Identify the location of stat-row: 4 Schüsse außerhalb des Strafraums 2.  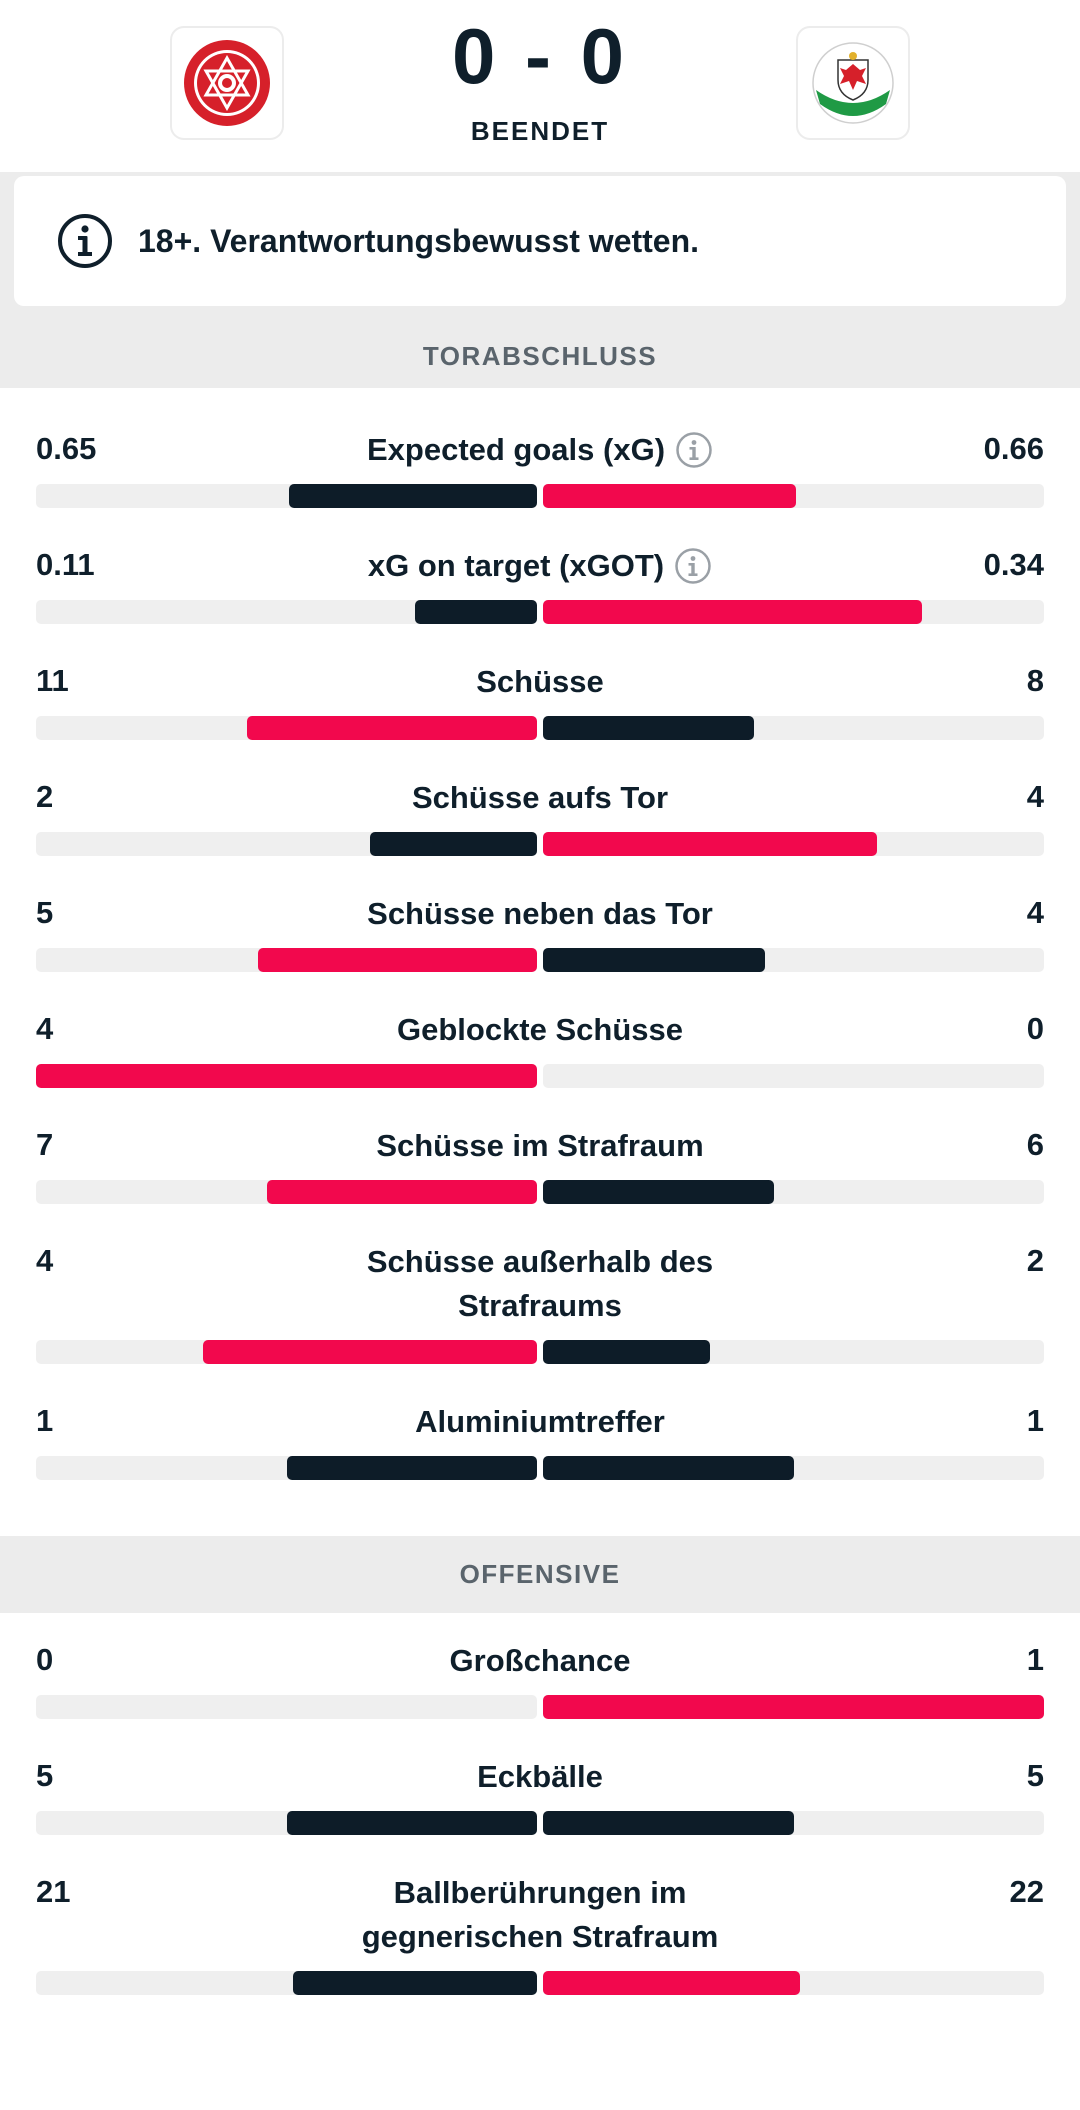
(540, 1302).